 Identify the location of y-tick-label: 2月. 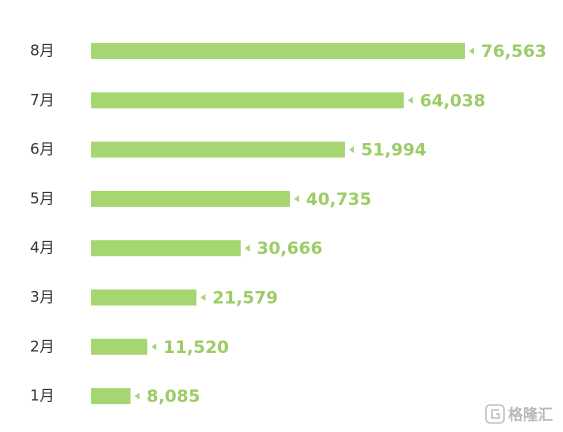
(42, 346).